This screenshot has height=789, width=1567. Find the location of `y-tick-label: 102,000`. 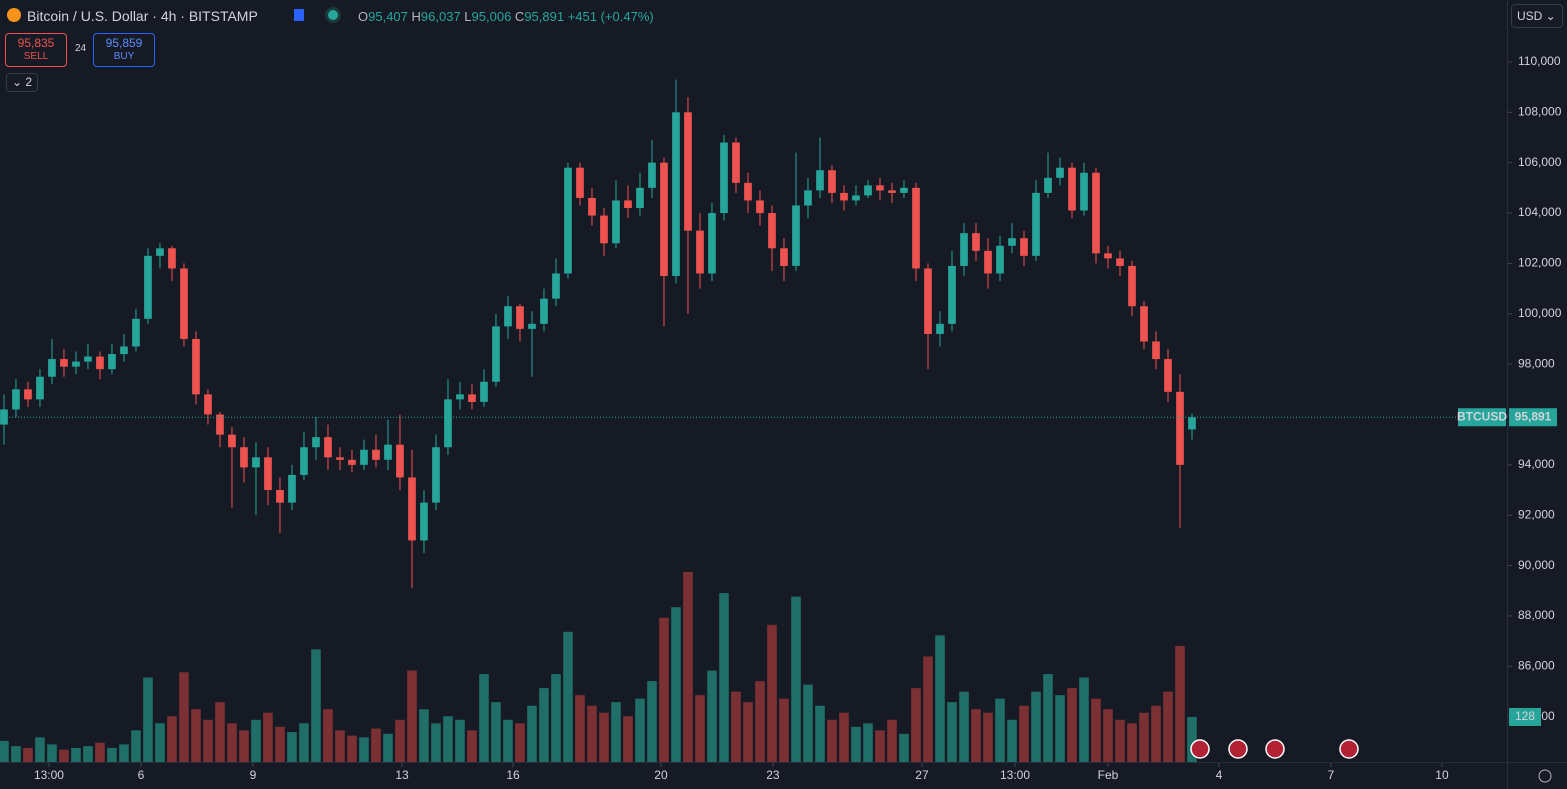

y-tick-label: 102,000 is located at coordinates (1540, 263).